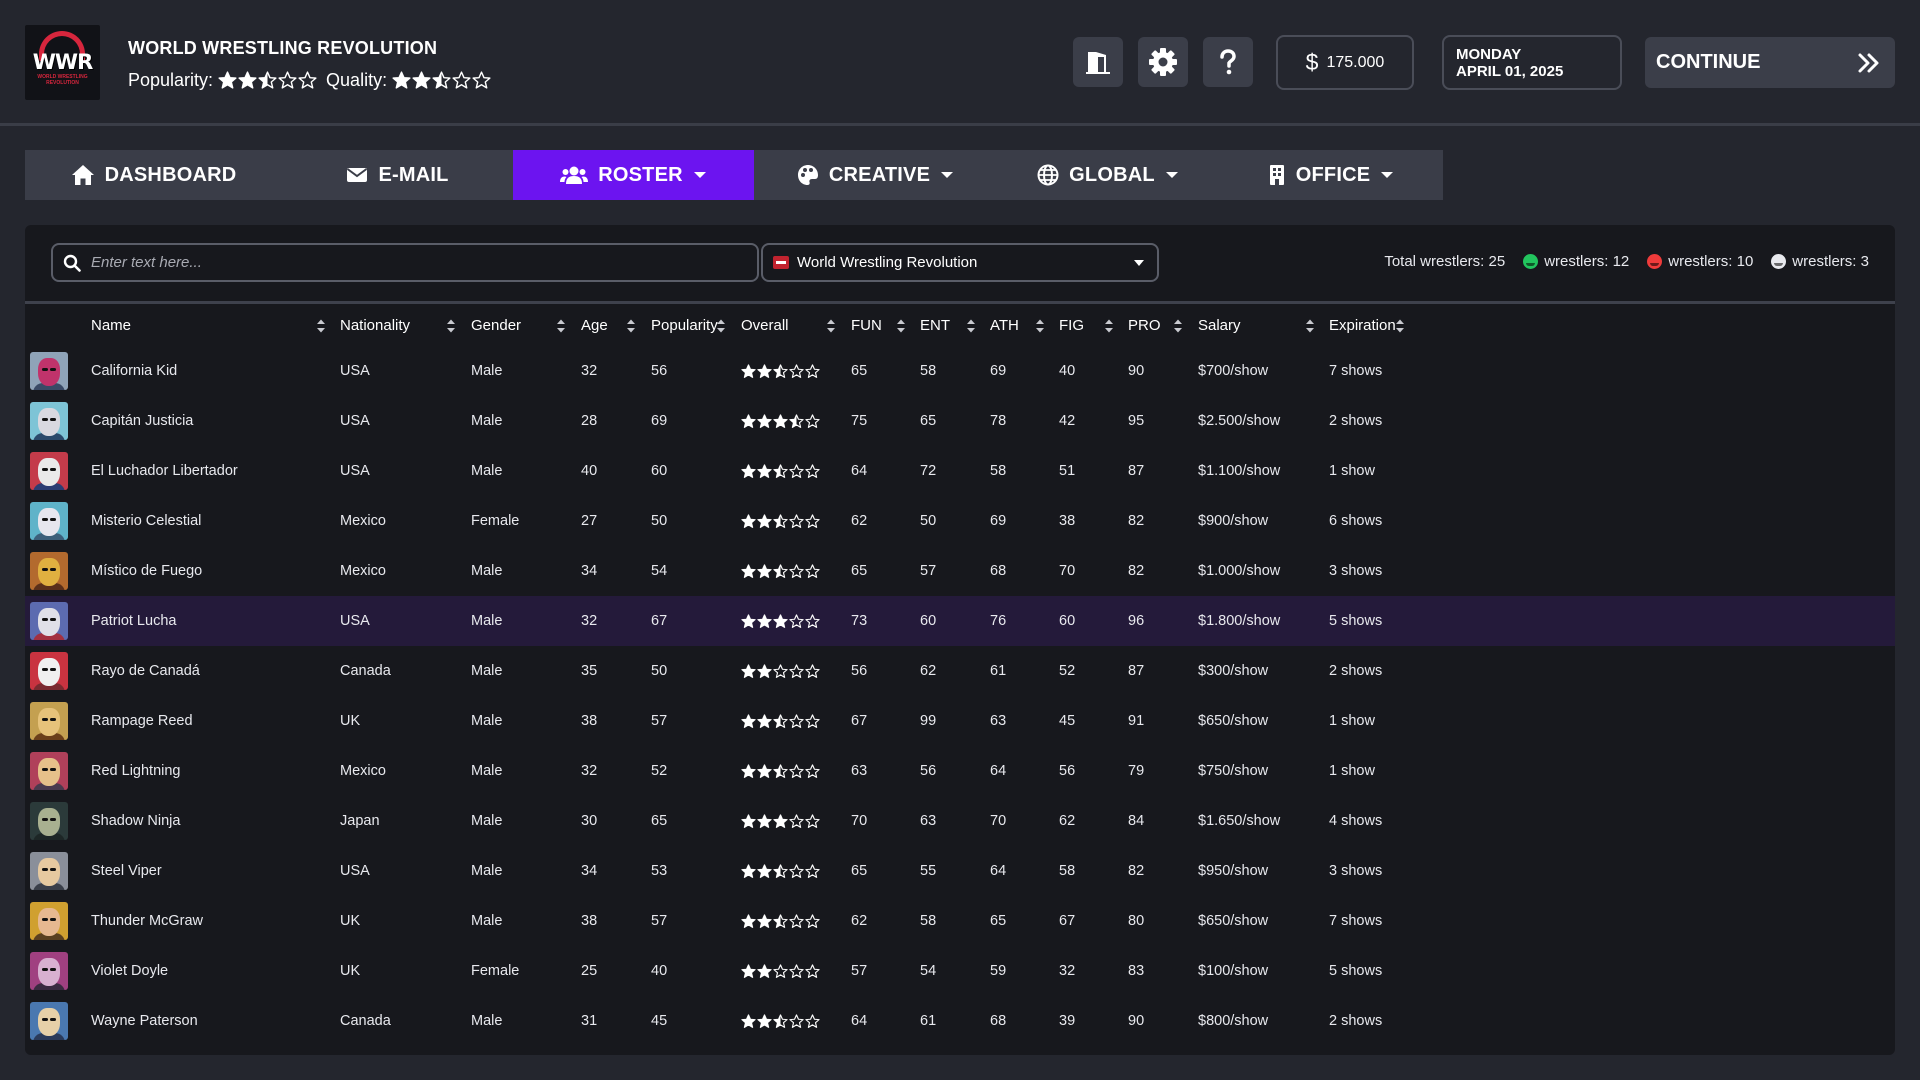  I want to click on nav-creative: CREATIVE, so click(875, 175).